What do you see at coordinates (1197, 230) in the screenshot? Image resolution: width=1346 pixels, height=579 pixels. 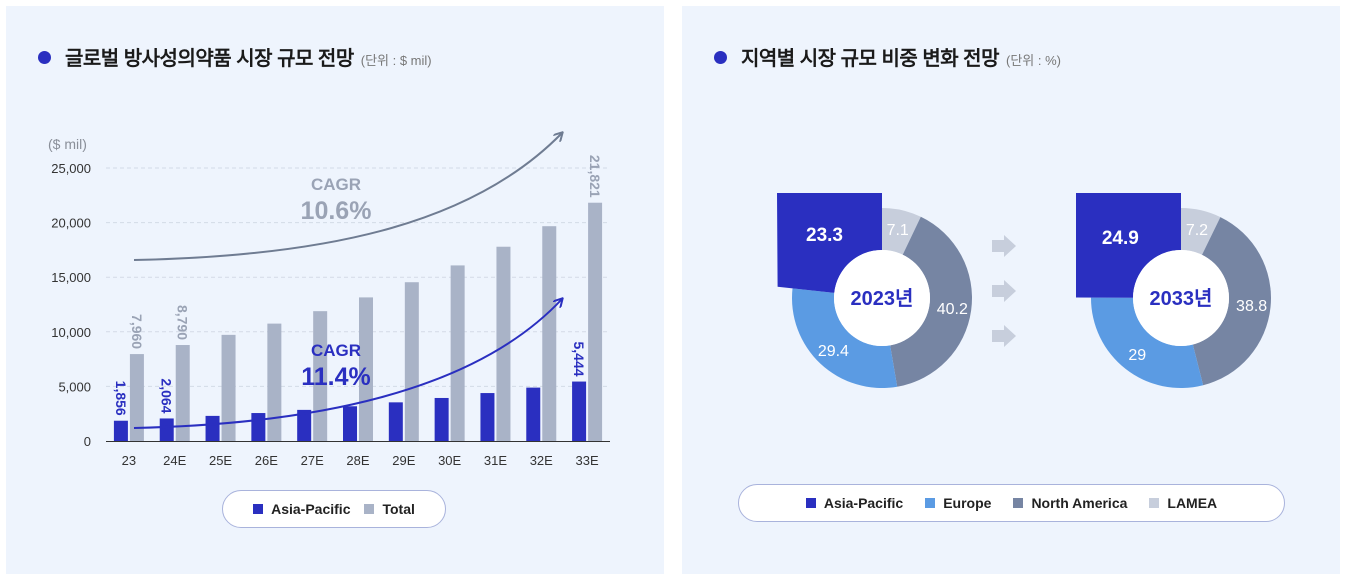 I see `donut-value-label: 7.2` at bounding box center [1197, 230].